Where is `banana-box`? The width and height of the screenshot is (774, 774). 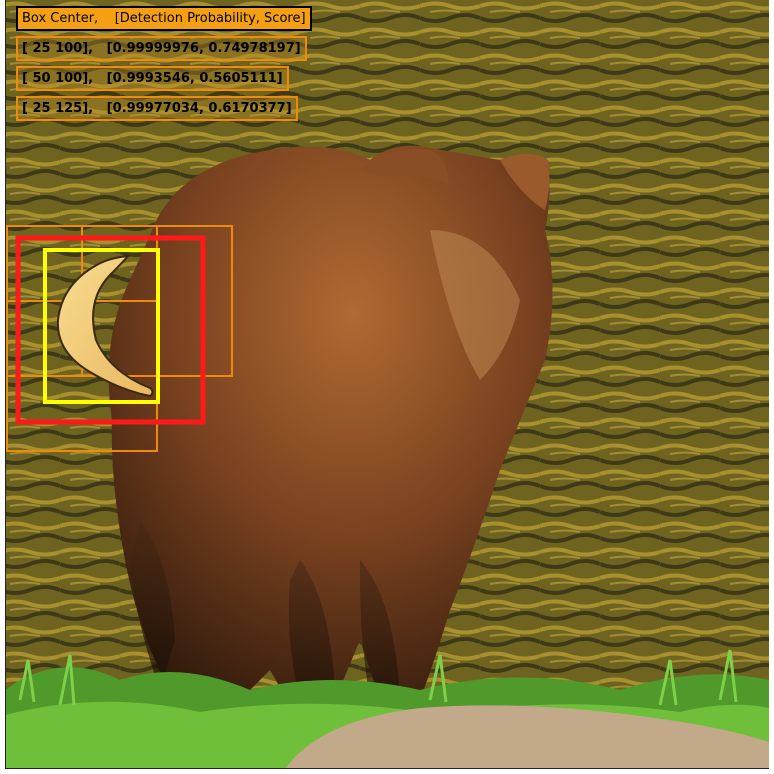 banana-box is located at coordinates (101, 326).